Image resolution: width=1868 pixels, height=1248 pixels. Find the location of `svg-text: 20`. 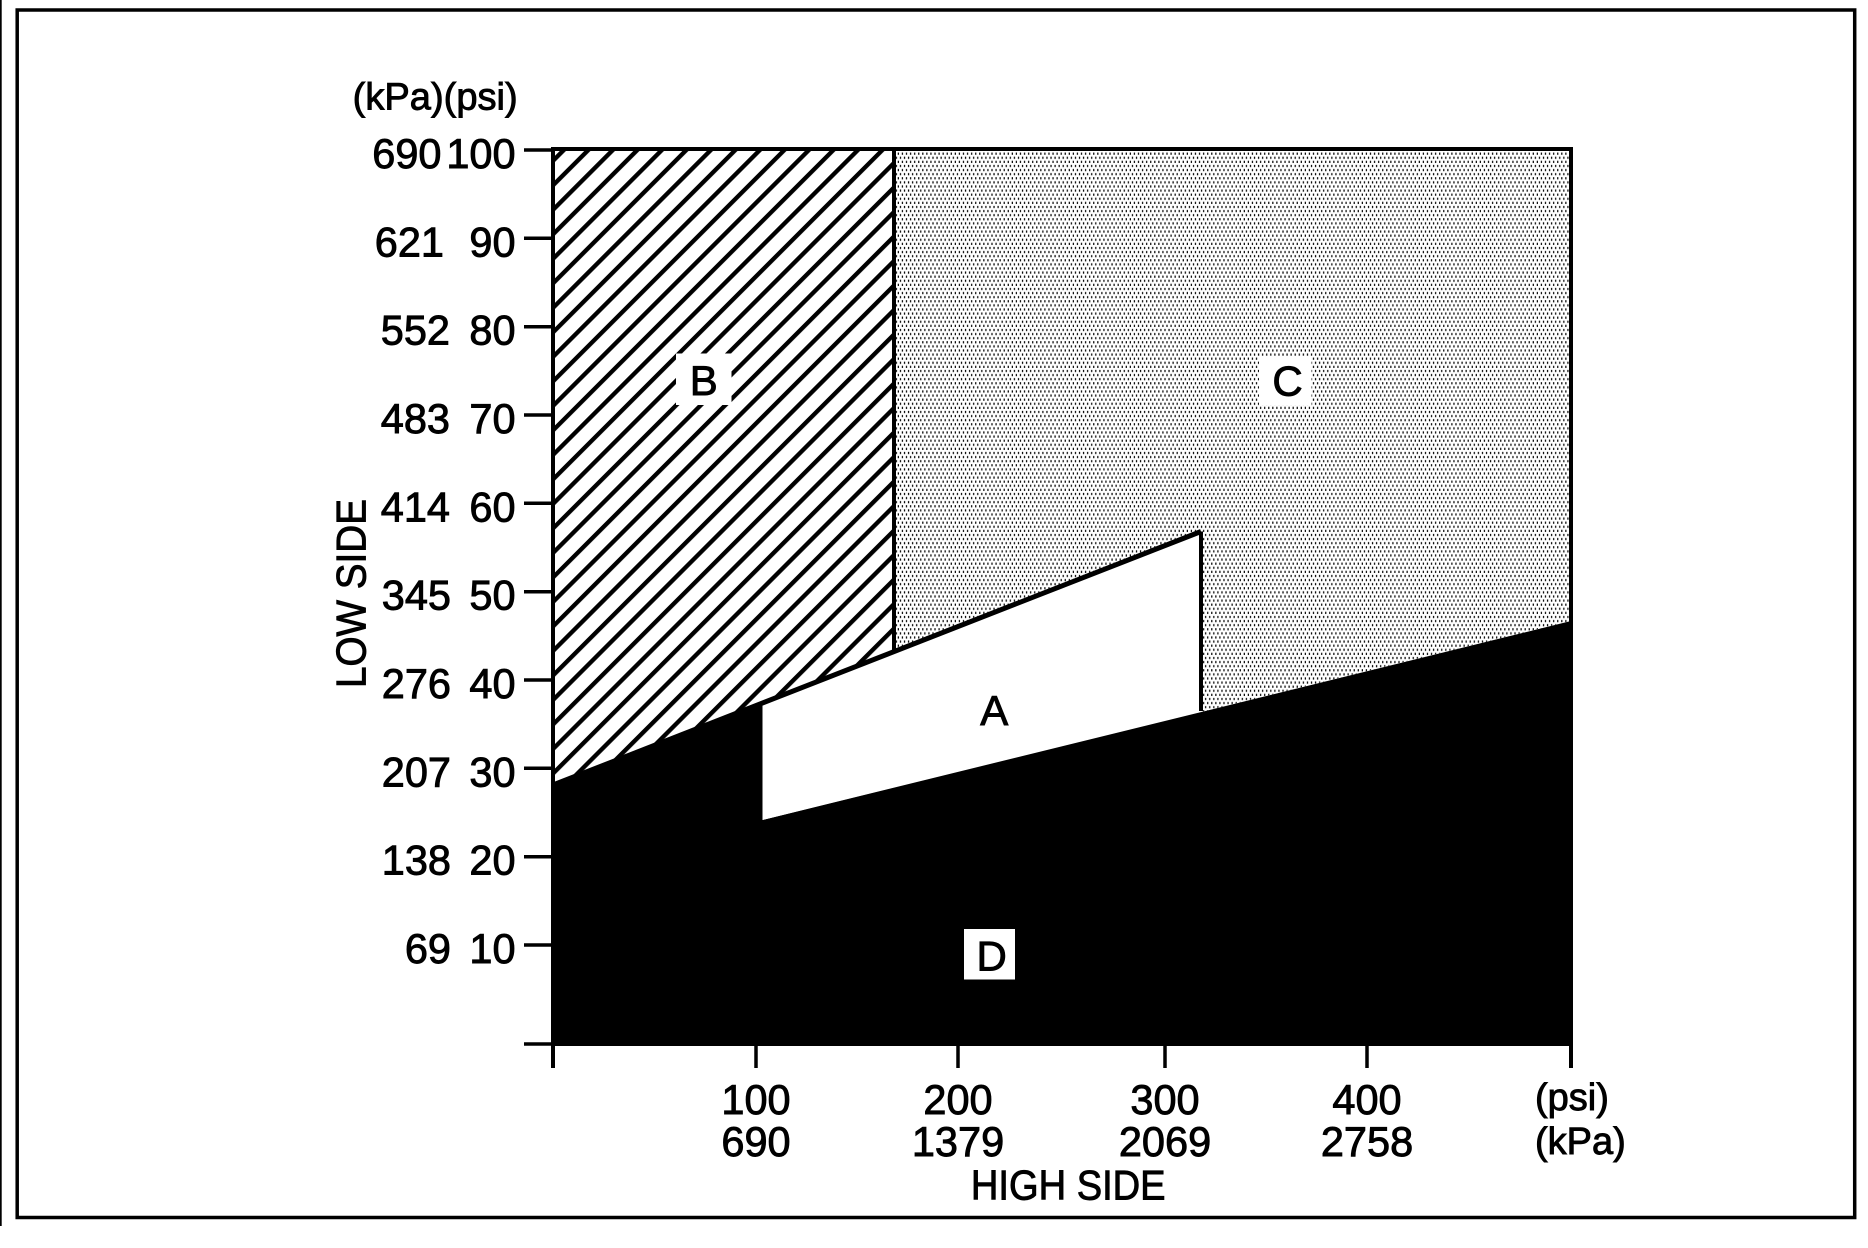

svg-text: 20 is located at coordinates (492, 860).